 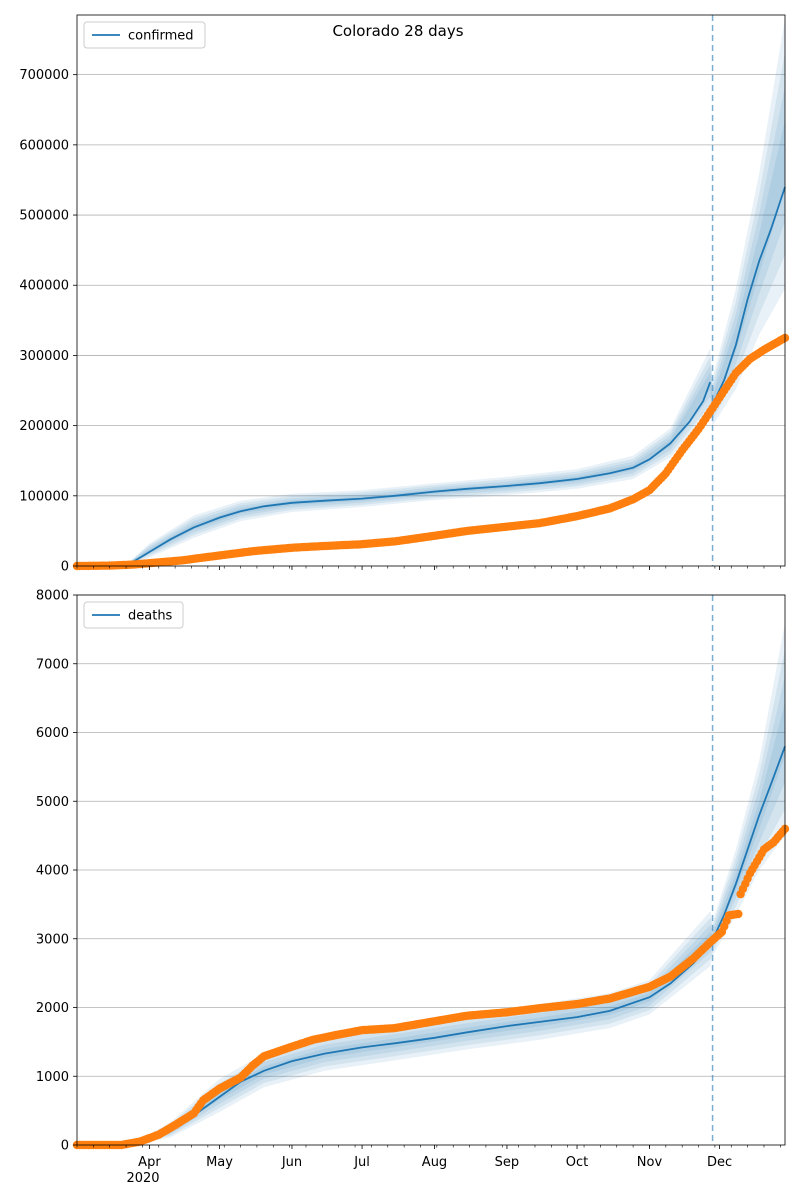 I want to click on y-tick-label: 2000, so click(x=52, y=1008).